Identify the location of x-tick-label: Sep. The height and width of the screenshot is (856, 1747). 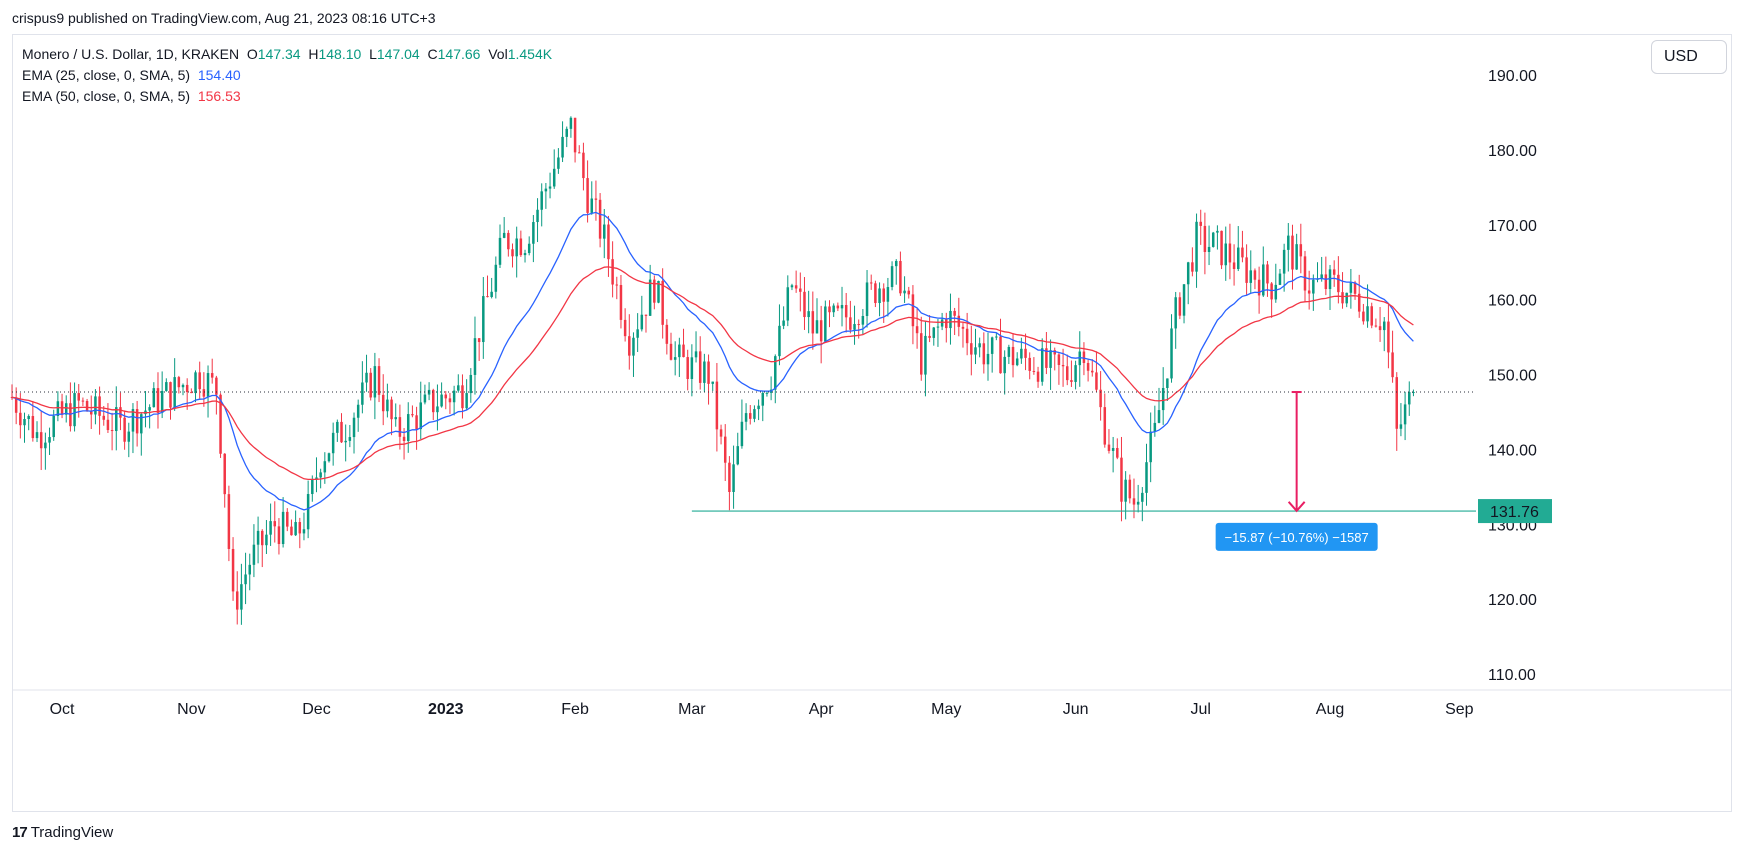
(1459, 709).